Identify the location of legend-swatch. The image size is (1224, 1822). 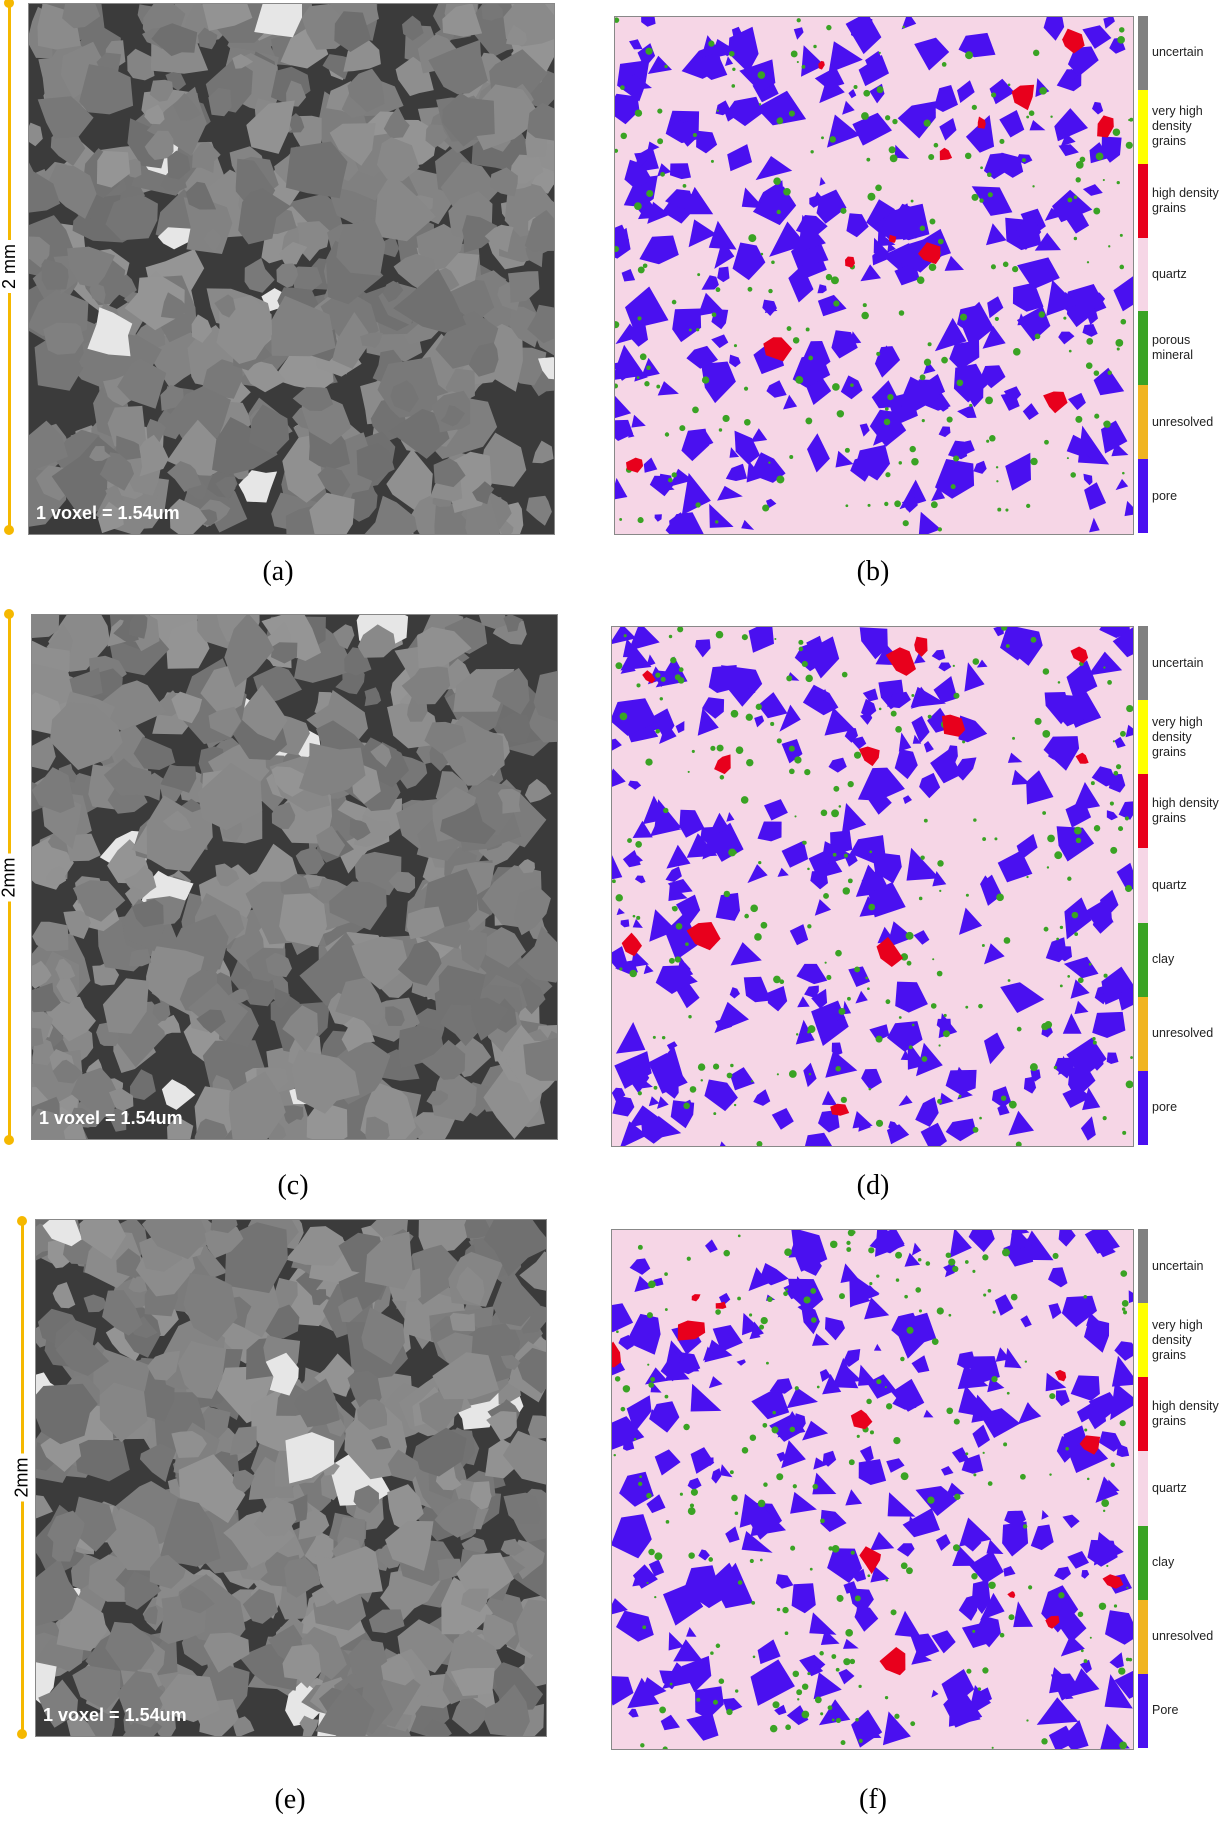
(1143, 959).